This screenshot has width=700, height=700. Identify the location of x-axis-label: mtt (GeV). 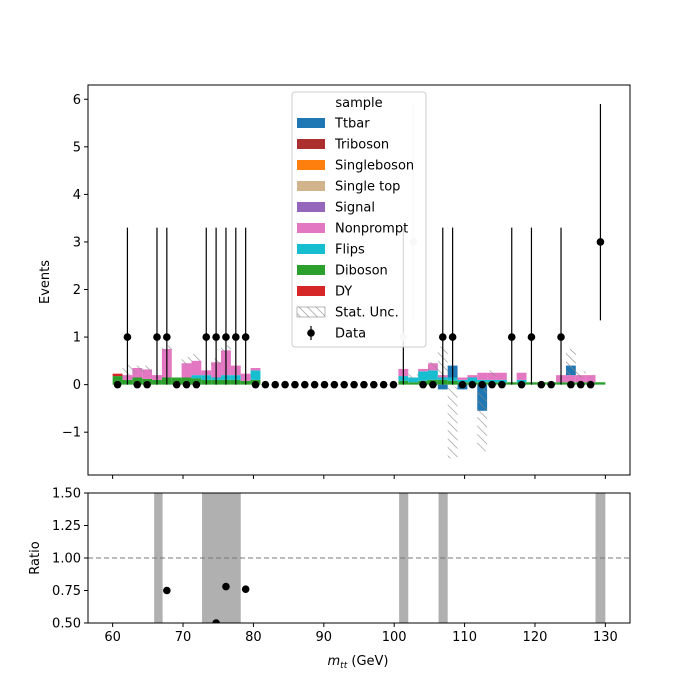
(358, 662).